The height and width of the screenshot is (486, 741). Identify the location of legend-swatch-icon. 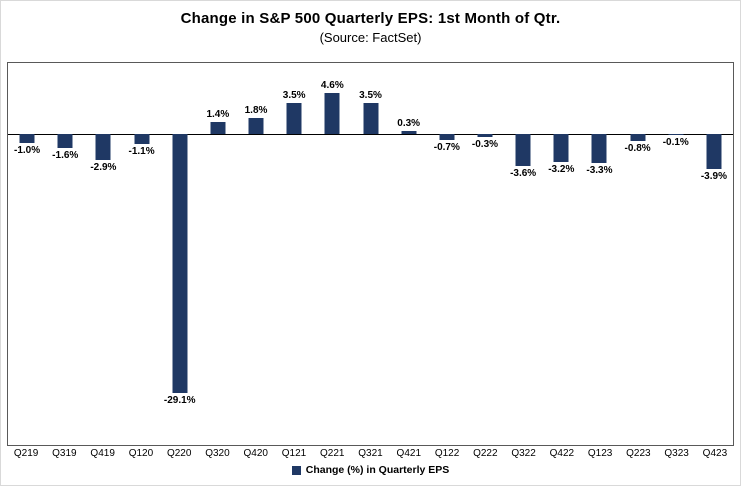
(296, 470).